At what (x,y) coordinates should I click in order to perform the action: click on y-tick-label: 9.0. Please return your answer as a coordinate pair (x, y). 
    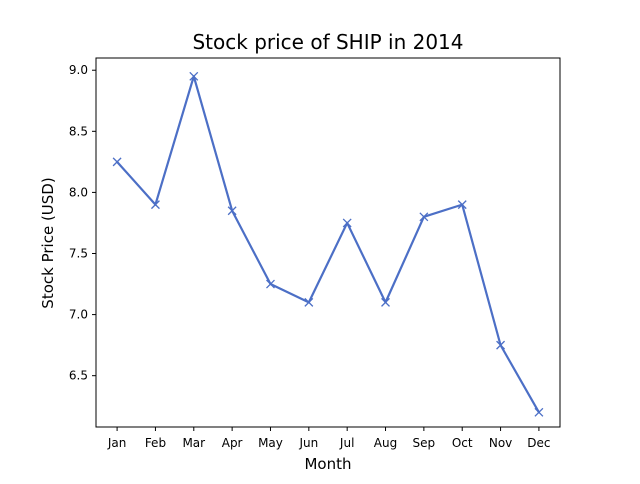
    Looking at the image, I should click on (78, 70).